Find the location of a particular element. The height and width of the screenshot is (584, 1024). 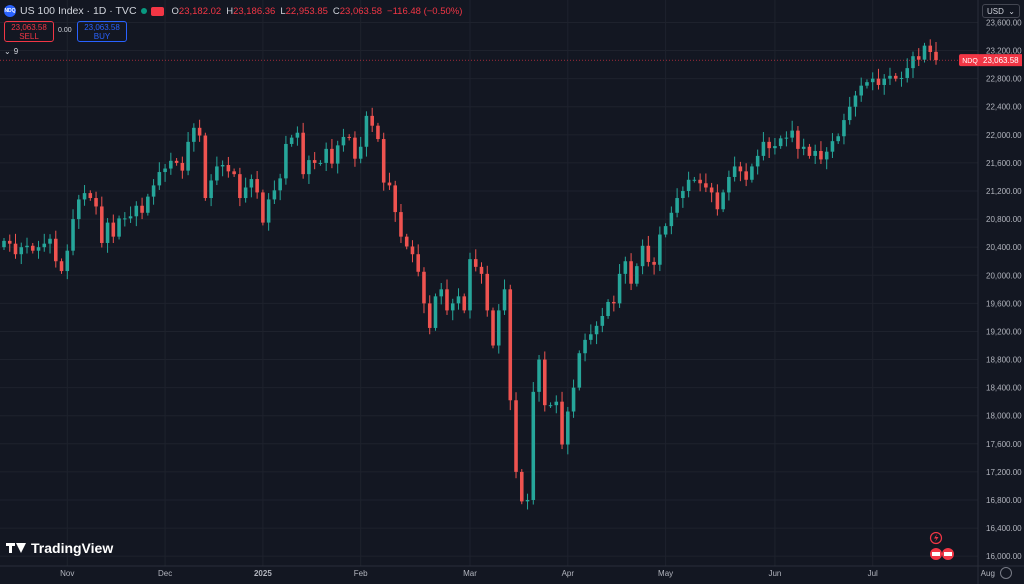

y-tick-label: 21,600.00 is located at coordinates (1004, 163).